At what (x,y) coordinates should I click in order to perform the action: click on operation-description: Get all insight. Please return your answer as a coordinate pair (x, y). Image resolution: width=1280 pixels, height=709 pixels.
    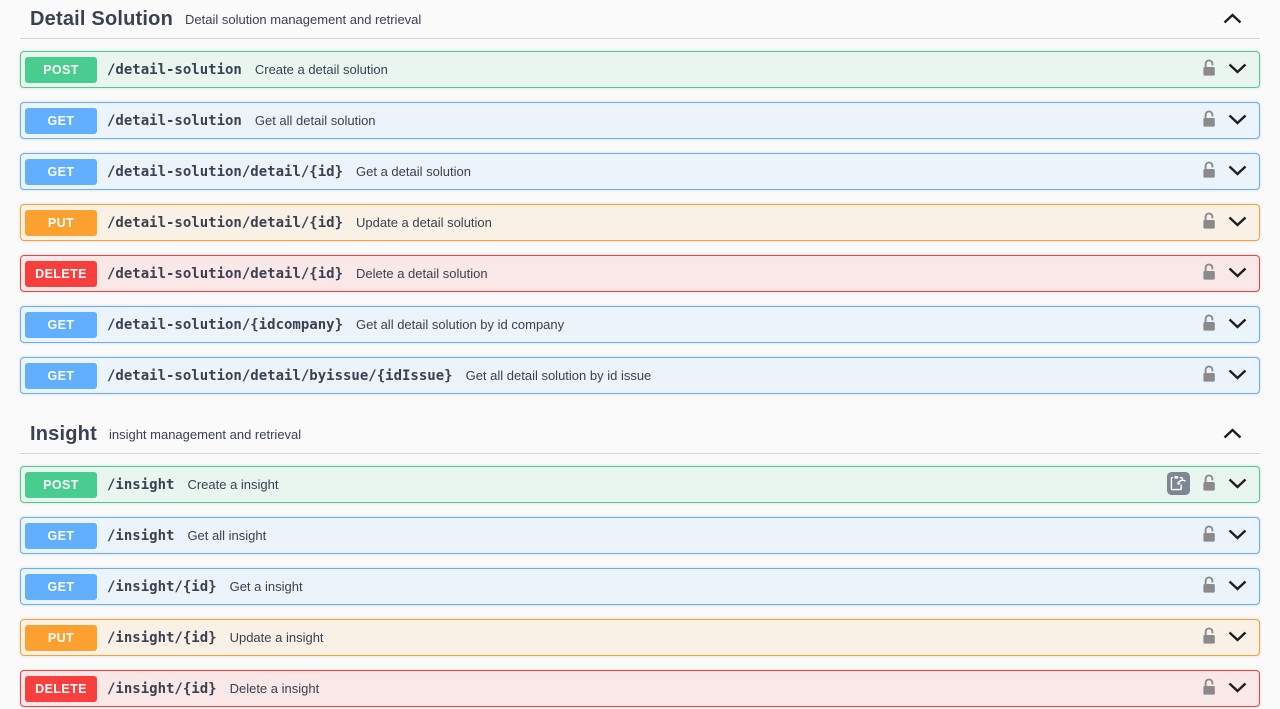
    Looking at the image, I should click on (227, 535).